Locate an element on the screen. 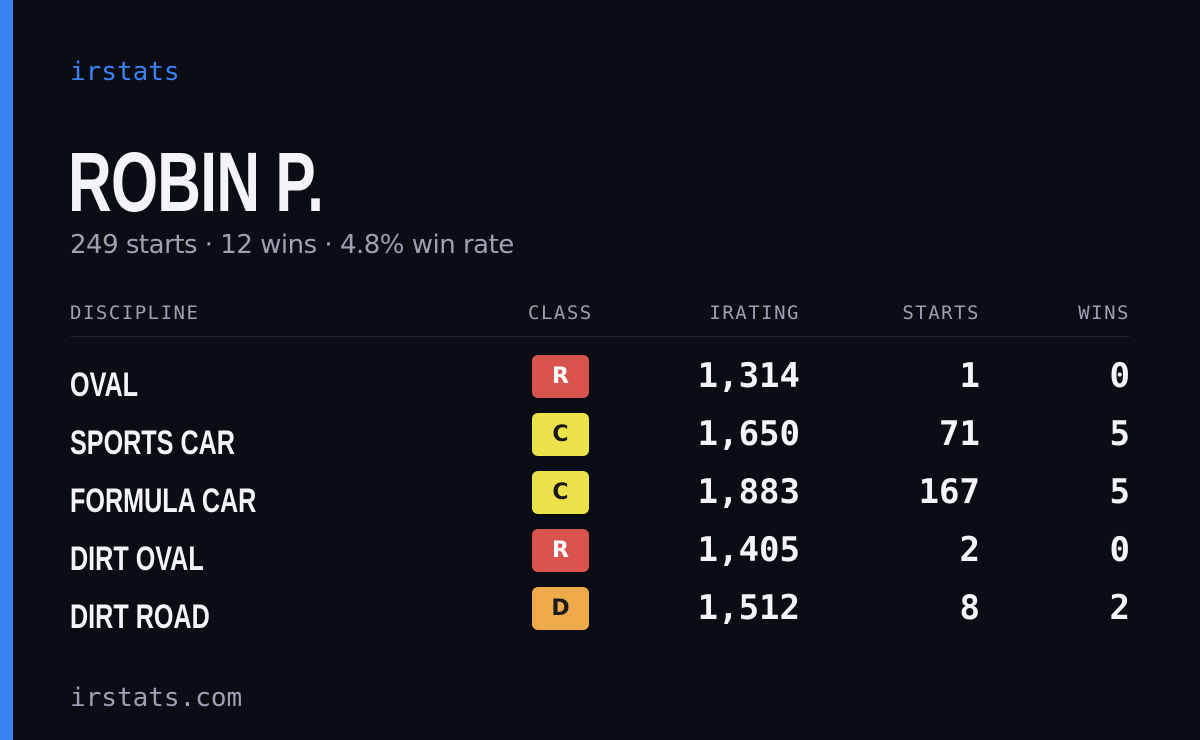  table-row: OVAL R 1,314 1 0 is located at coordinates (600, 380).